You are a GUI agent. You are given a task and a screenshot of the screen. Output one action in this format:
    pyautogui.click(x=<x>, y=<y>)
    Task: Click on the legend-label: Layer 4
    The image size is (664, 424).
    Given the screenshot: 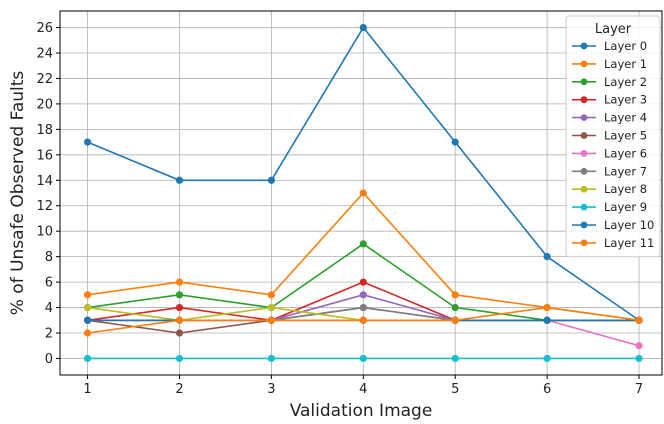 What is the action you would take?
    pyautogui.click(x=625, y=118)
    